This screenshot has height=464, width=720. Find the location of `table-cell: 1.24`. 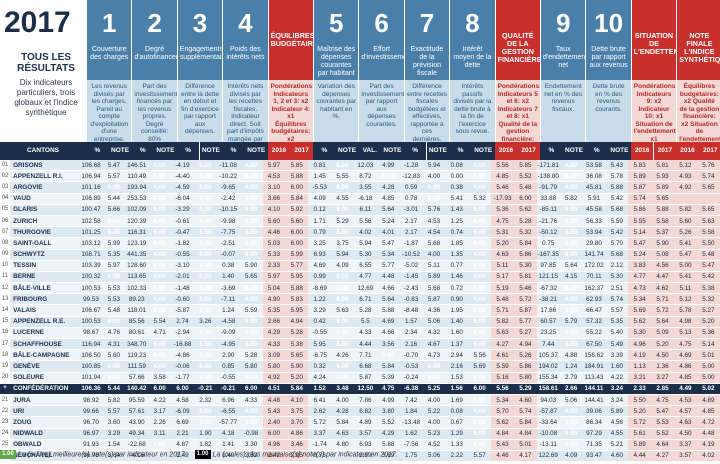

table-cell: 1.24 is located at coordinates (228, 310).